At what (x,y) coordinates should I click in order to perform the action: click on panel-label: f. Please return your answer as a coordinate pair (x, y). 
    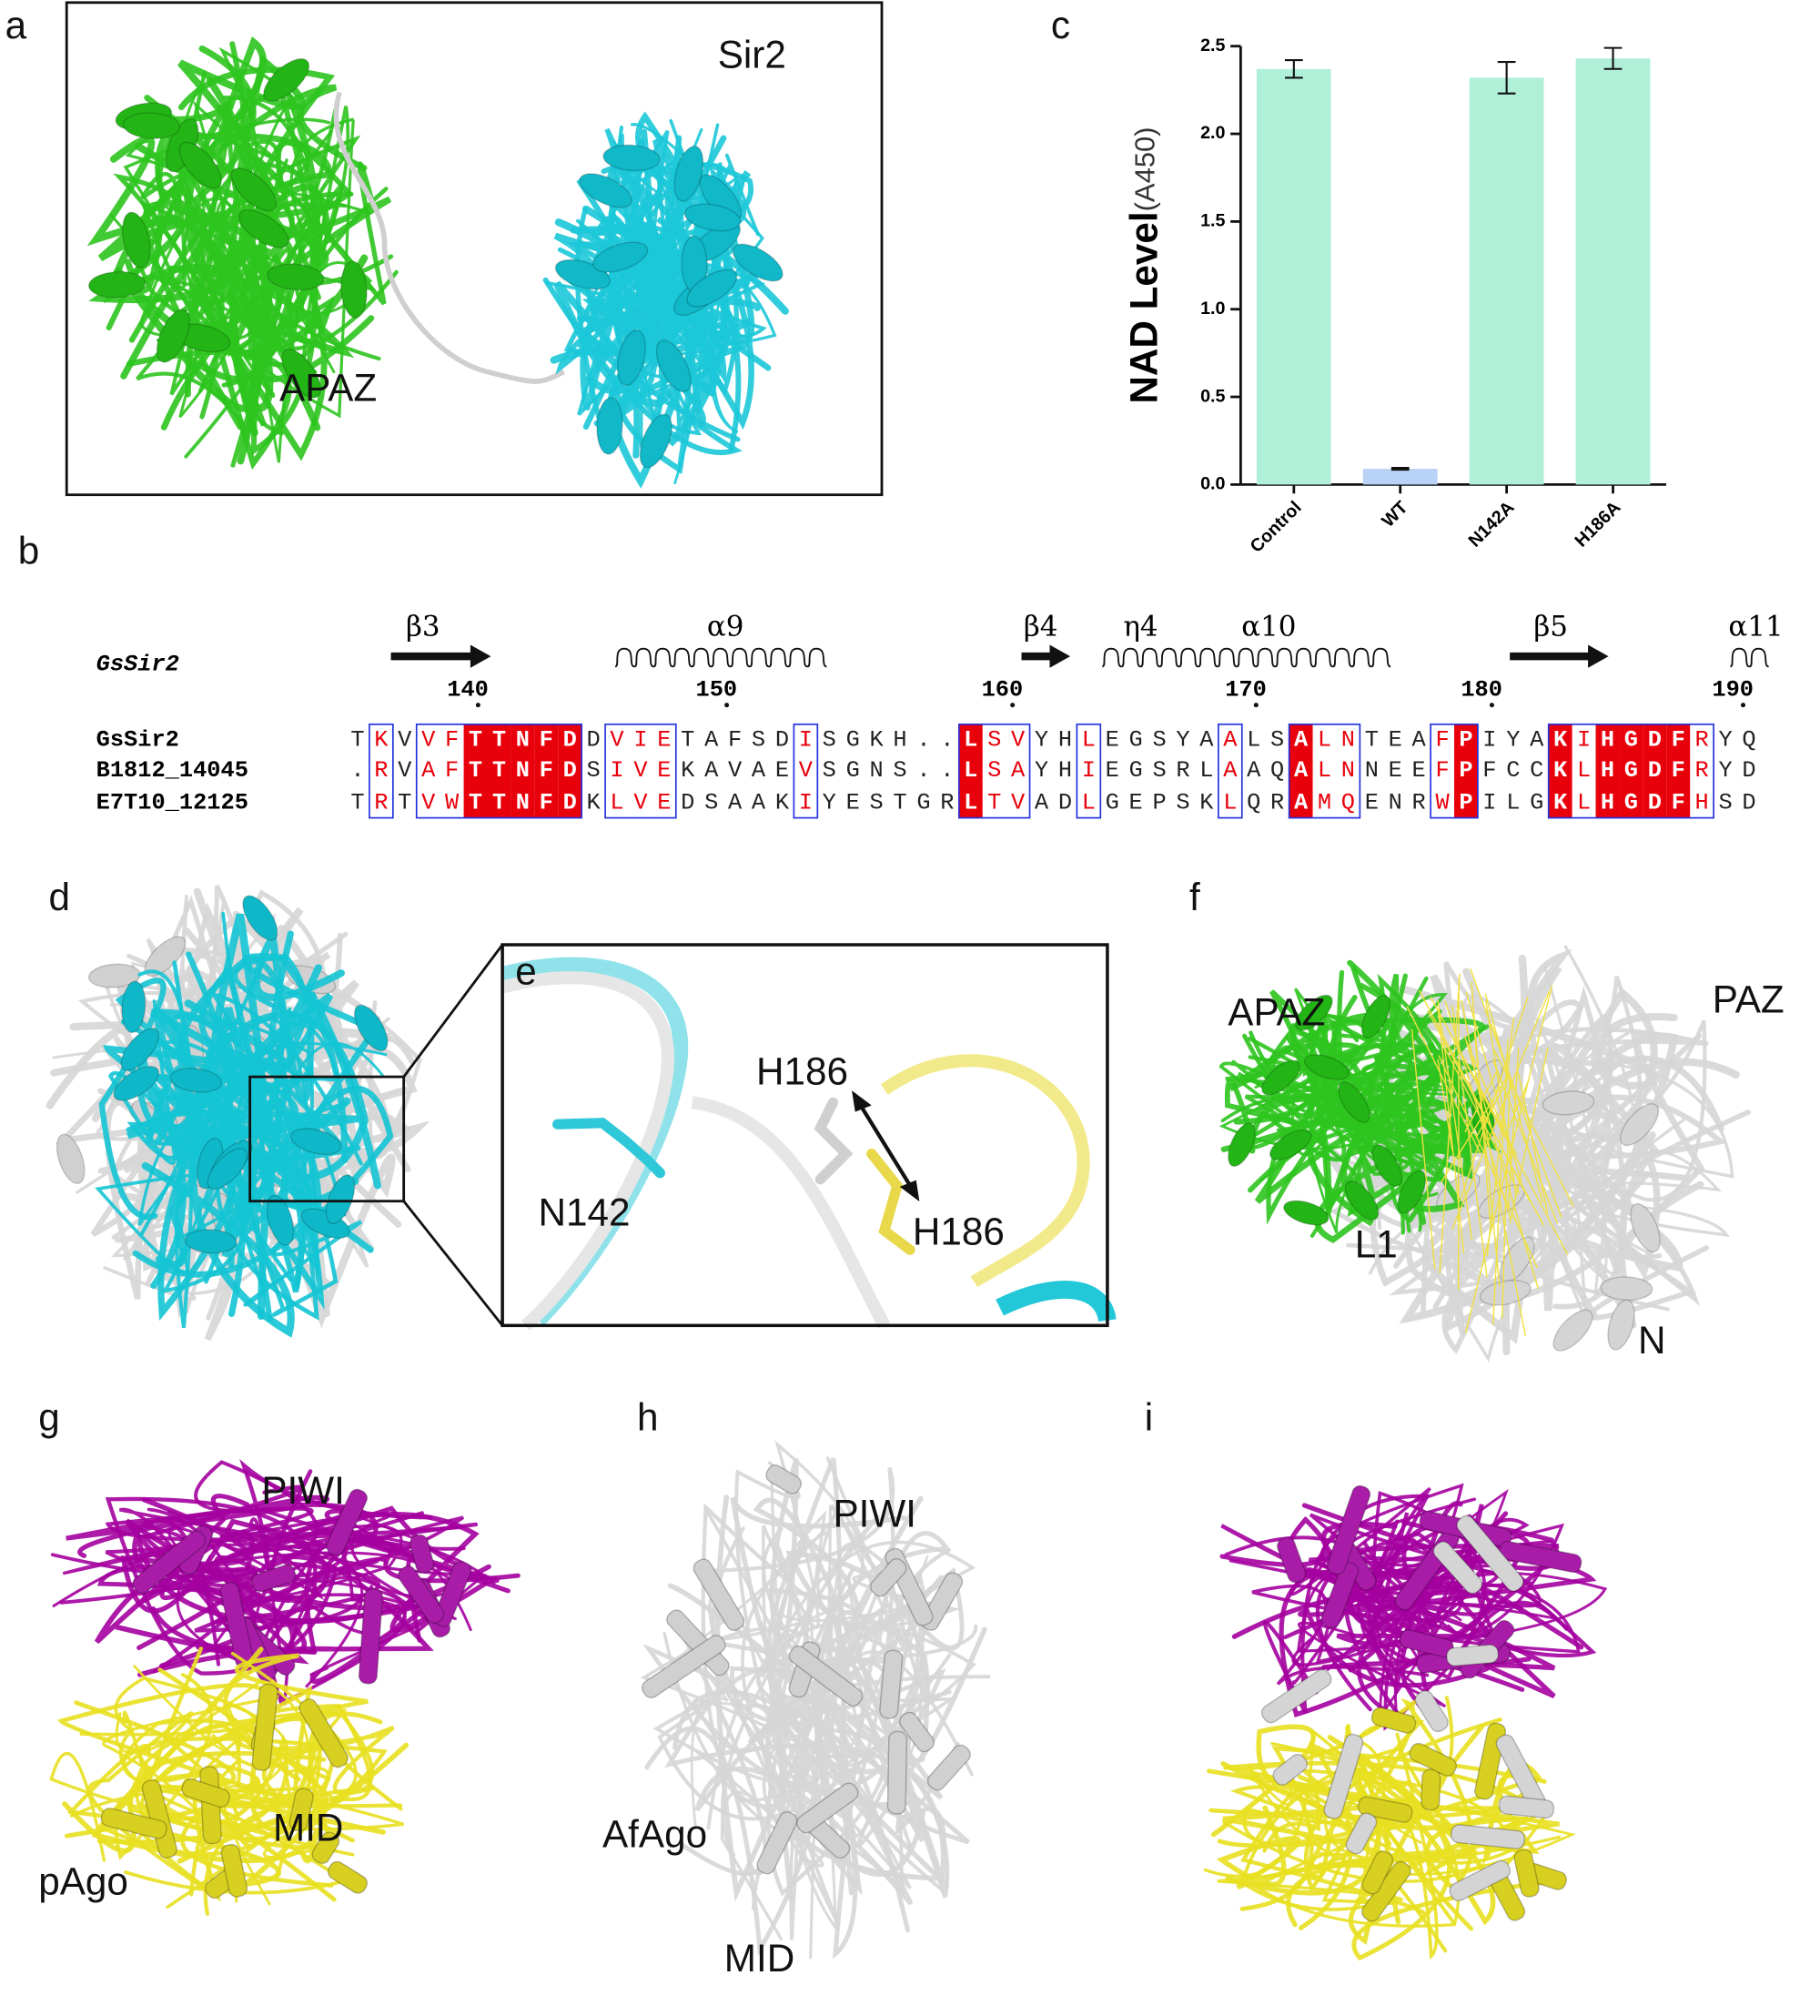
    Looking at the image, I should click on (1194, 897).